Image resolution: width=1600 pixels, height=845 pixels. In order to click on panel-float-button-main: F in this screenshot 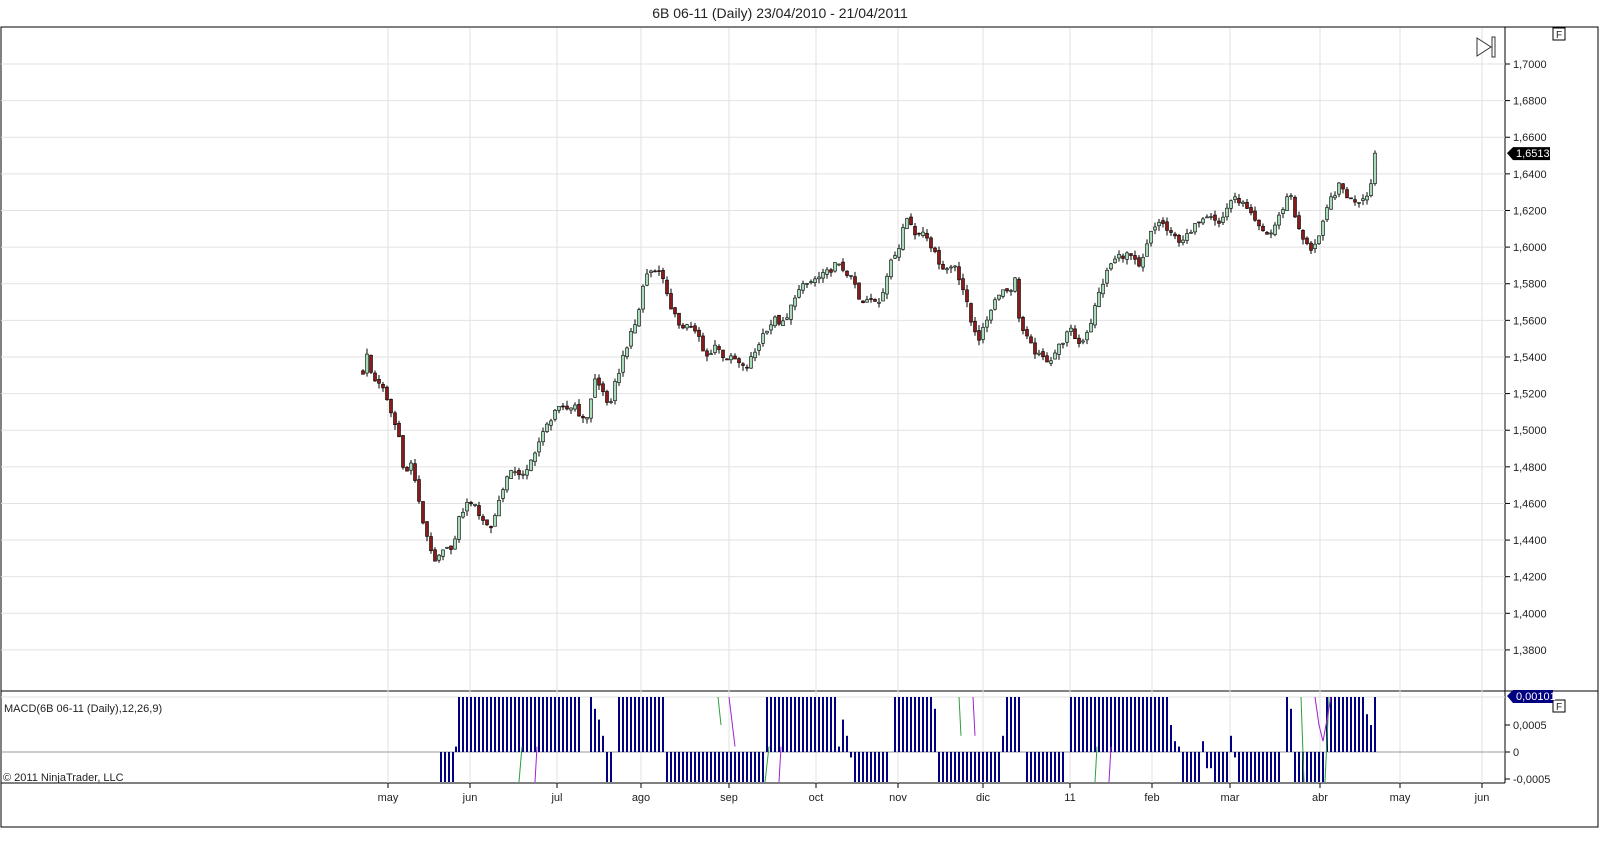, I will do `click(1559, 34)`.